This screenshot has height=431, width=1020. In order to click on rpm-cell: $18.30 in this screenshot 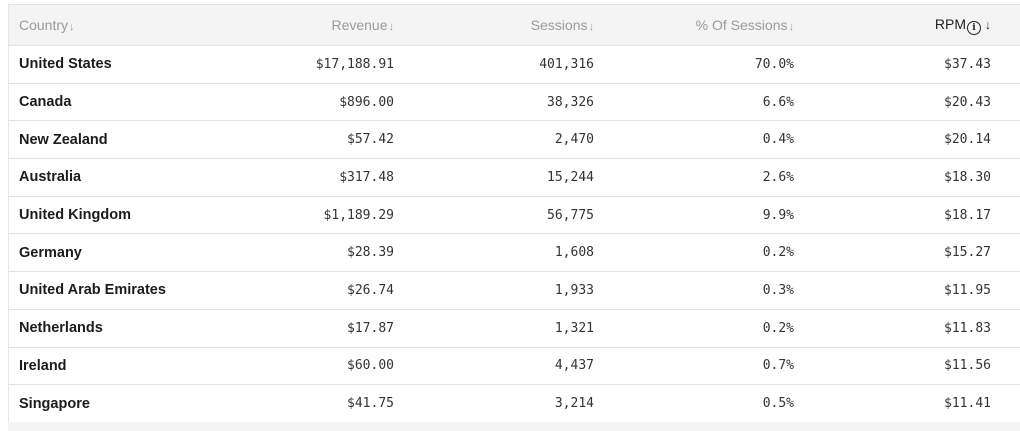, I will do `click(967, 177)`.